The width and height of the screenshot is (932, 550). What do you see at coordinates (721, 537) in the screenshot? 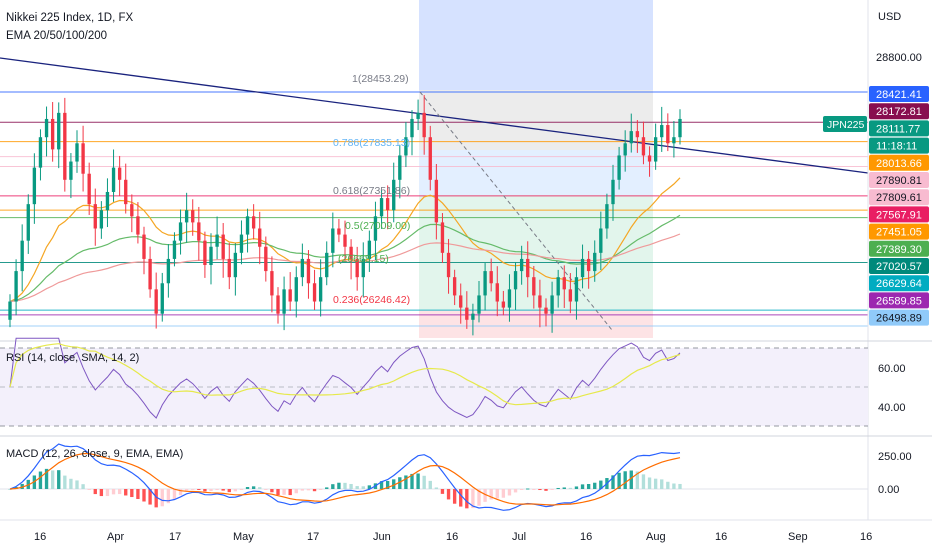
I see `x-tick-16-aug: 16` at bounding box center [721, 537].